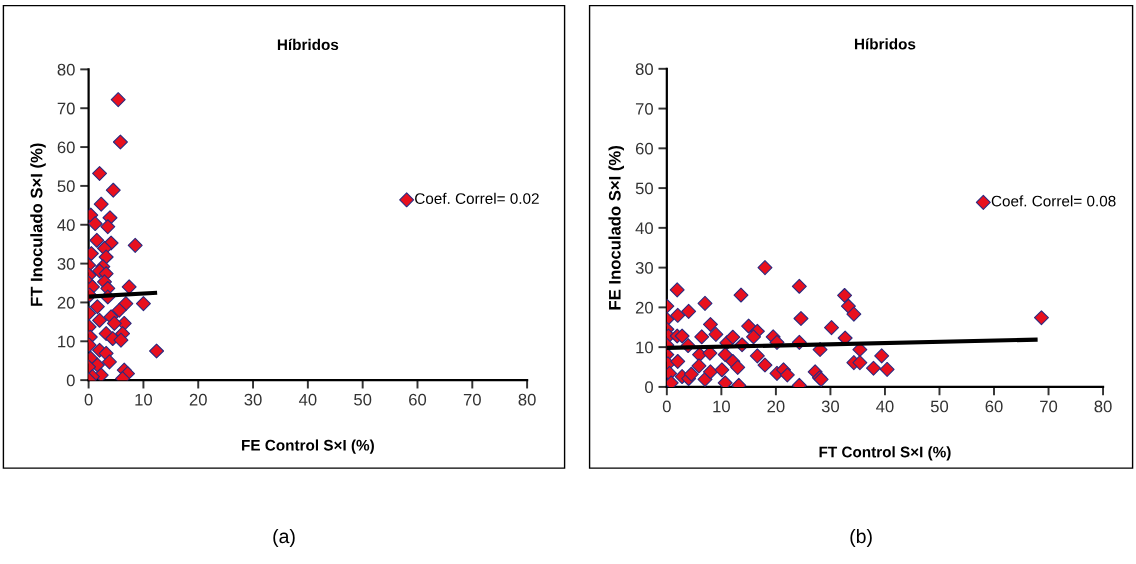 The height and width of the screenshot is (564, 1136). Describe the element at coordinates (308, 446) in the screenshot. I see `x-axis-title: FE Control S×I (%)` at that location.